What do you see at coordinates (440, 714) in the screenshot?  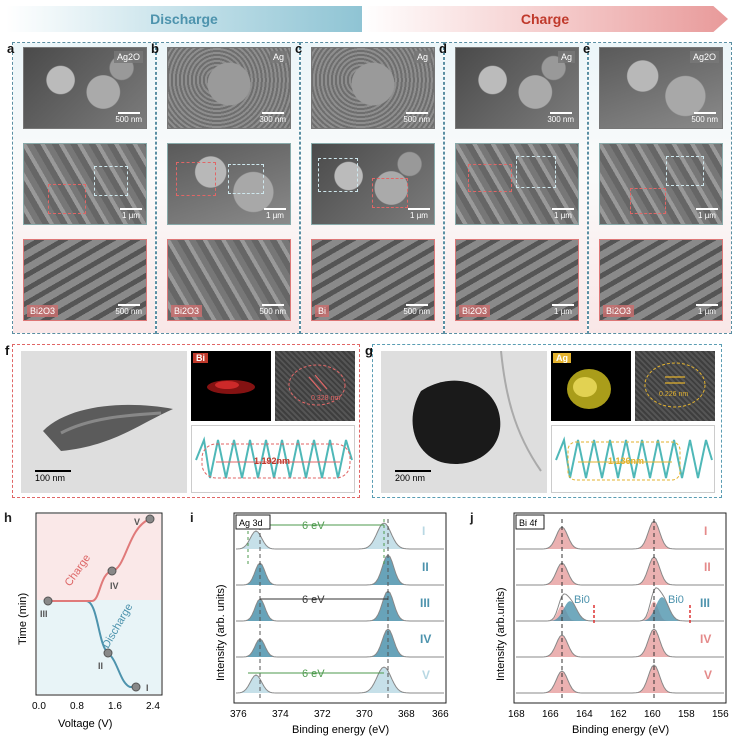 I see `x-tick: 366` at bounding box center [440, 714].